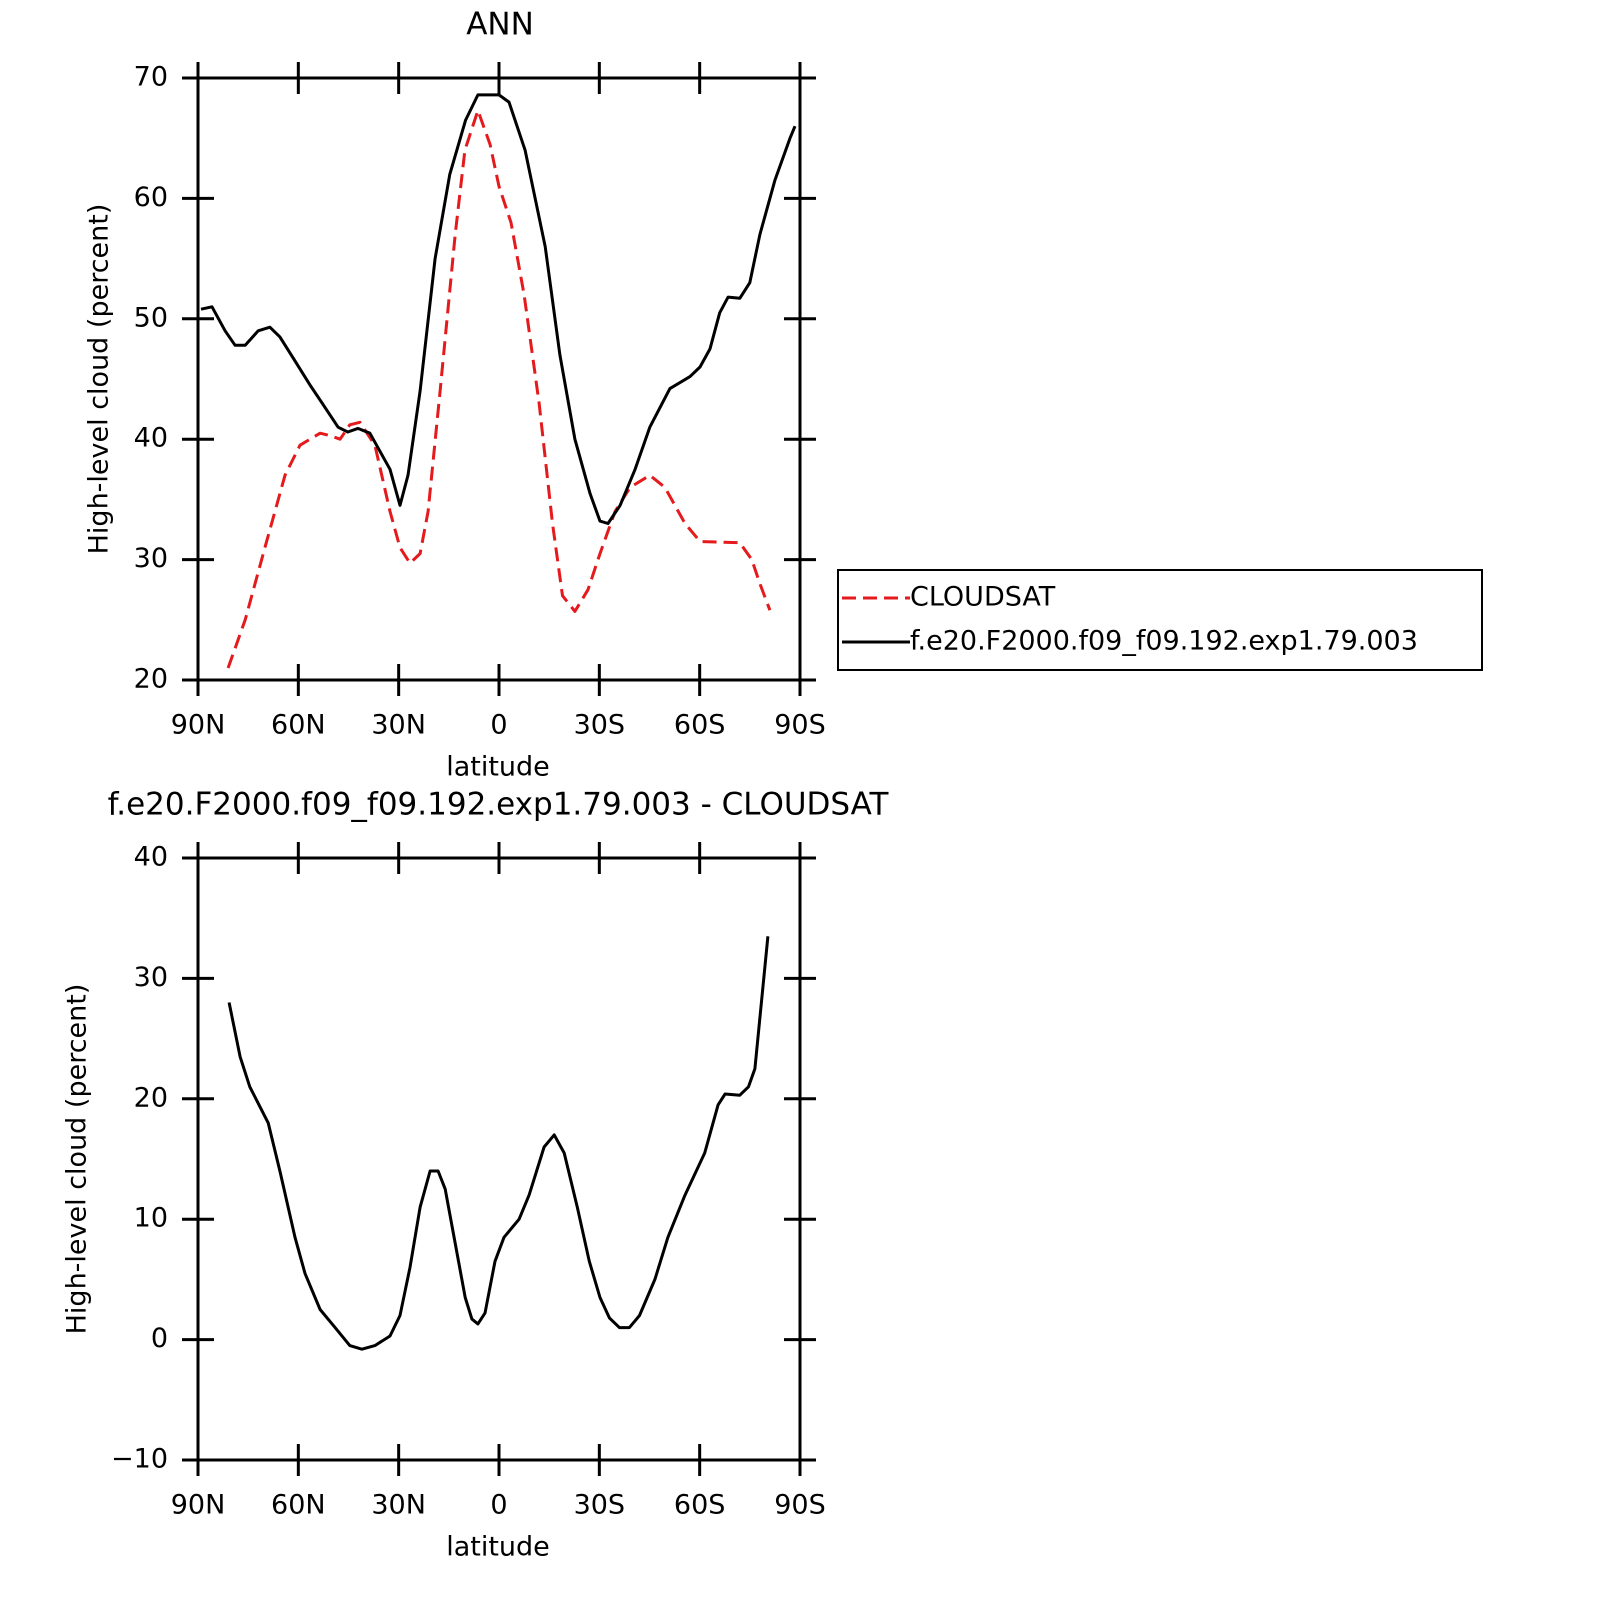  What do you see at coordinates (983, 597) in the screenshot?
I see `legend-label: CLOUDSAT` at bounding box center [983, 597].